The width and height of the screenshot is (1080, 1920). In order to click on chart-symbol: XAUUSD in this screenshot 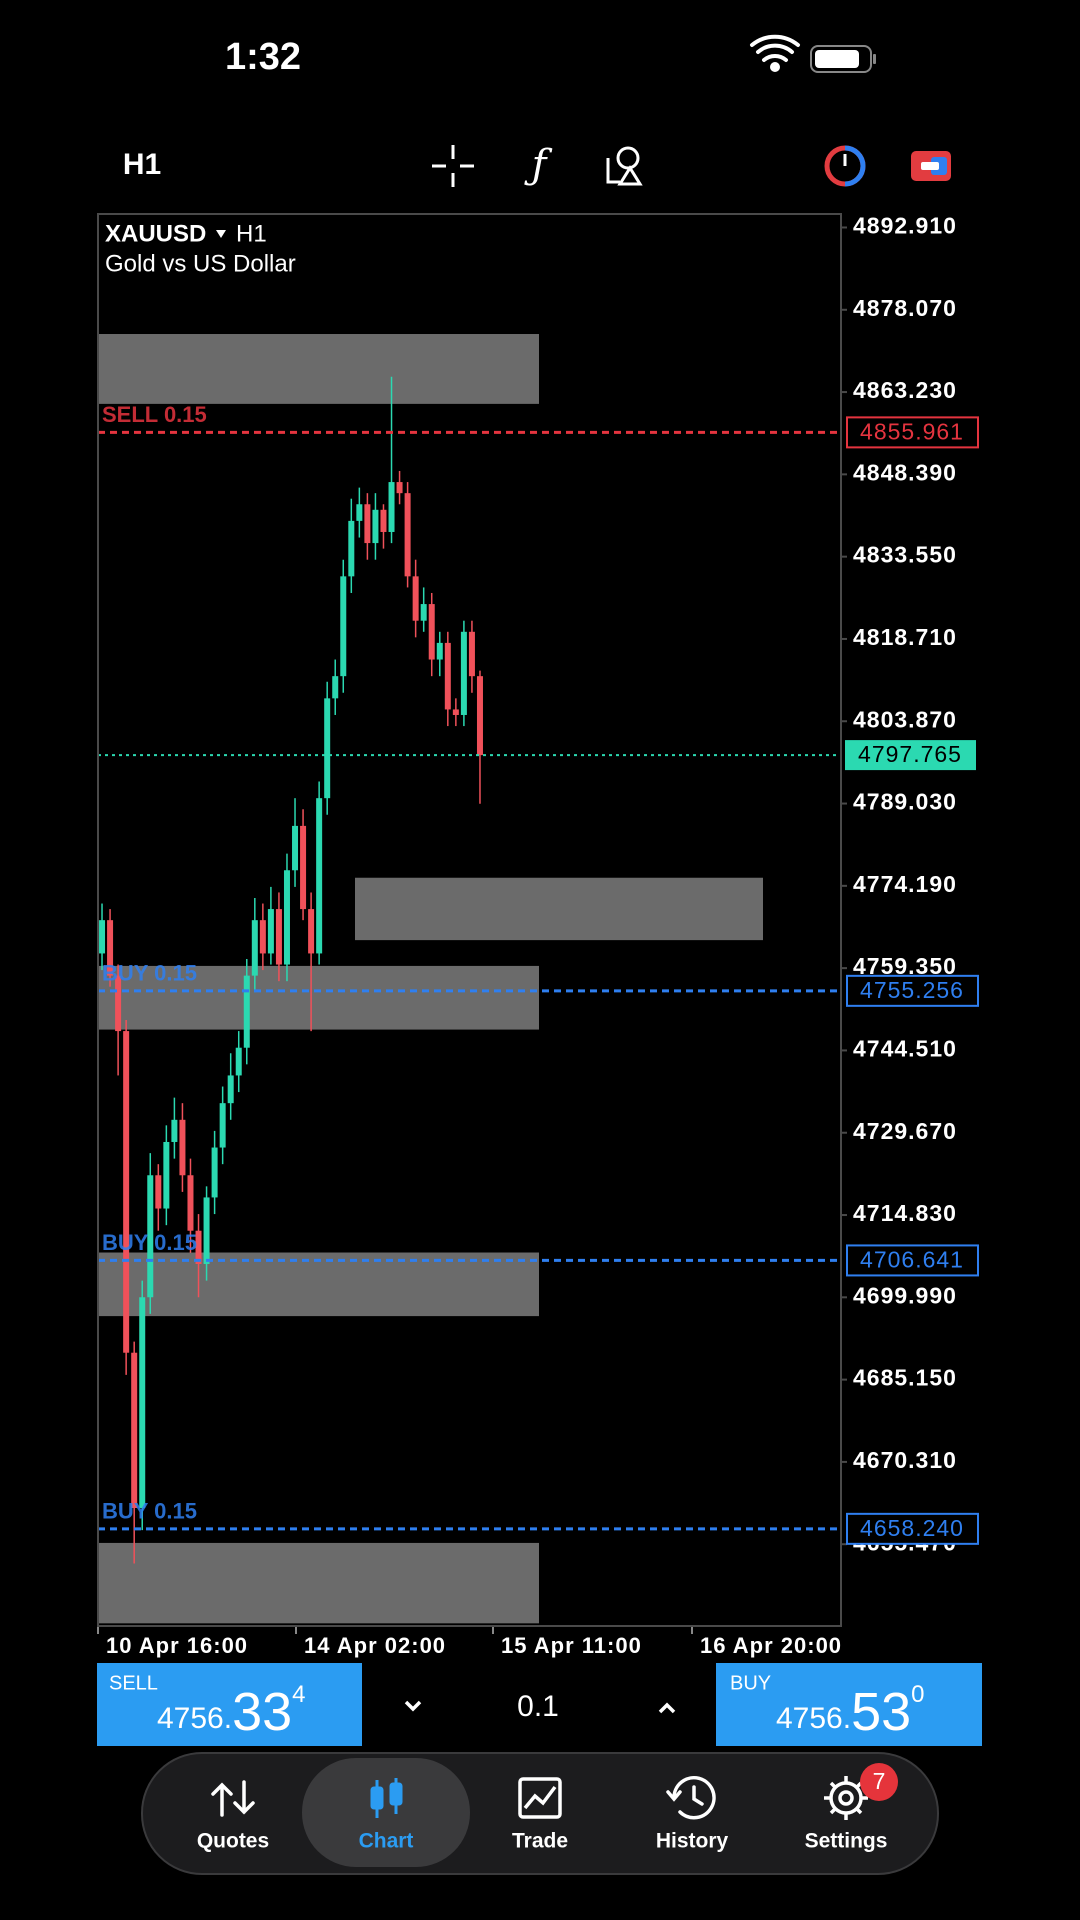, I will do `click(155, 233)`.